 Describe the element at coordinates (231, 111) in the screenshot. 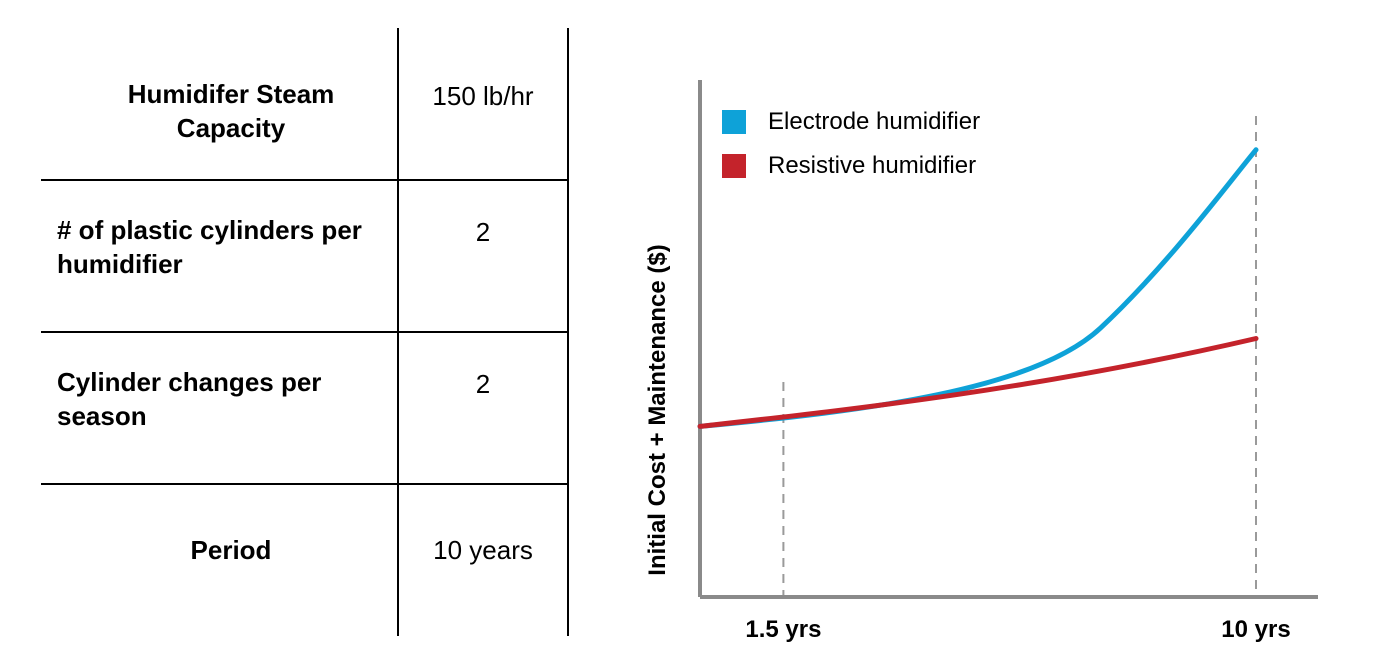

I see `table-row-label: Humidifer Steam Capacity` at that location.